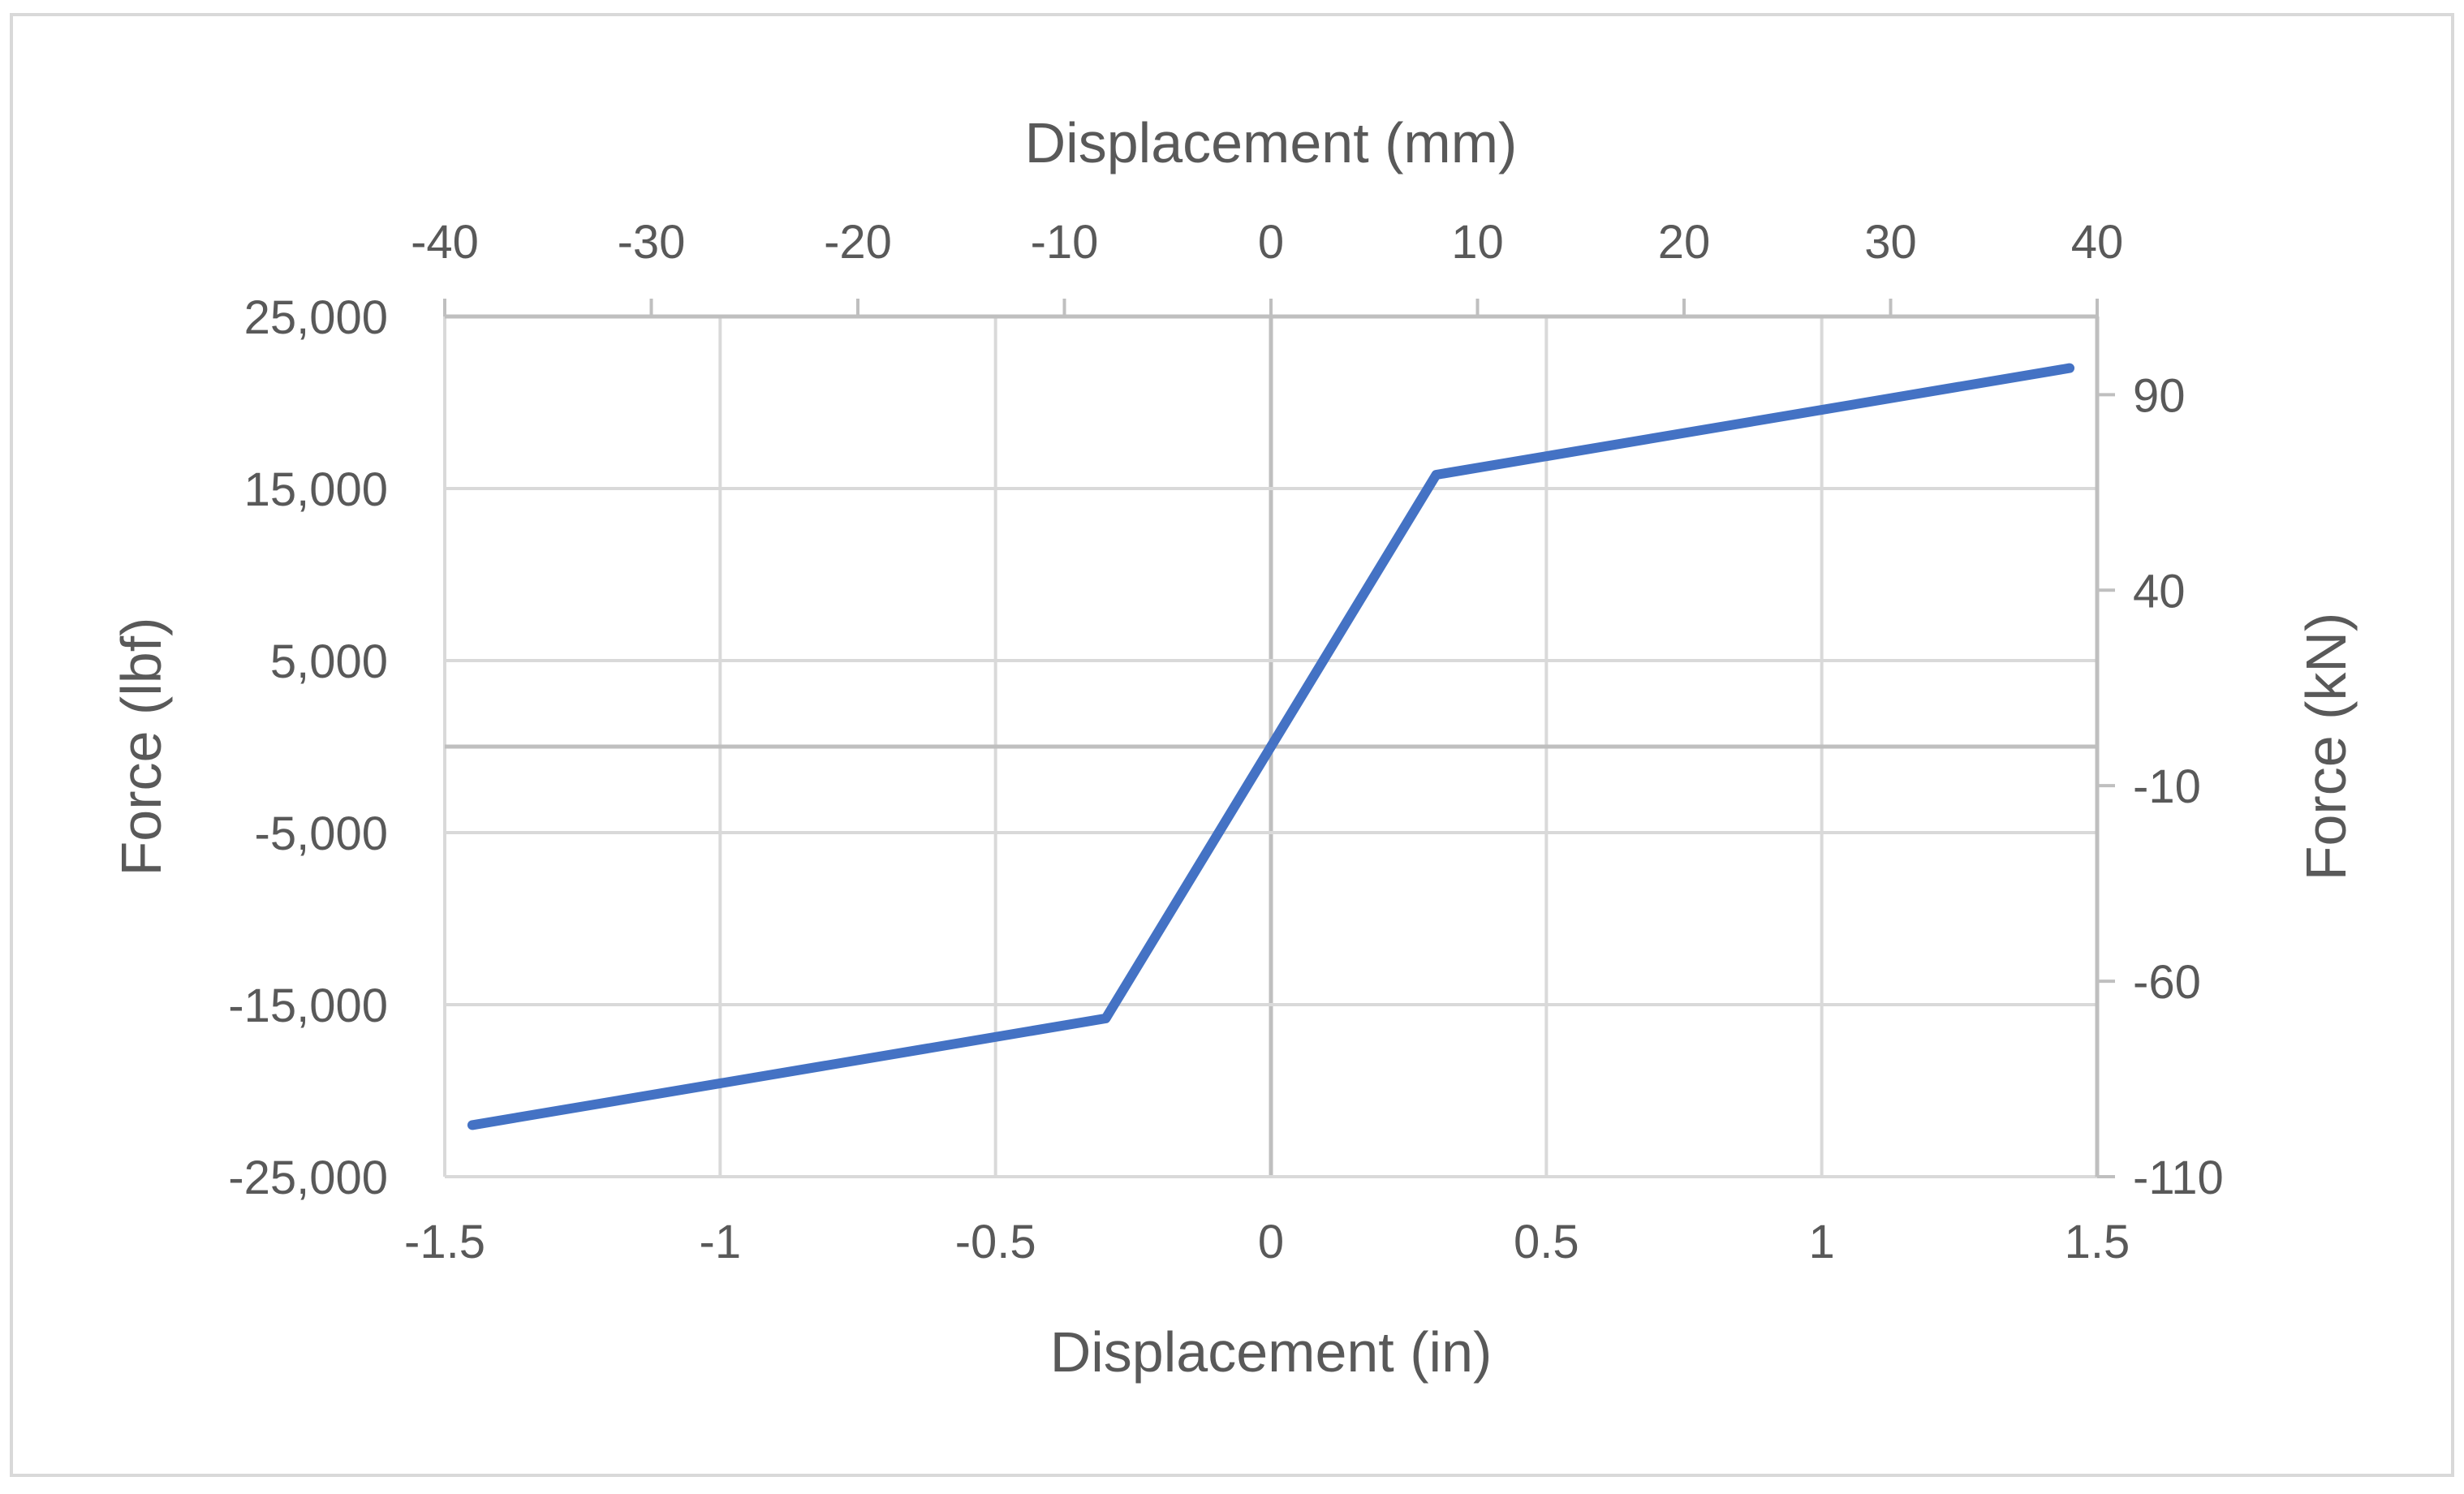  I want to click on y-tick-label: 15,000, so click(316, 489).